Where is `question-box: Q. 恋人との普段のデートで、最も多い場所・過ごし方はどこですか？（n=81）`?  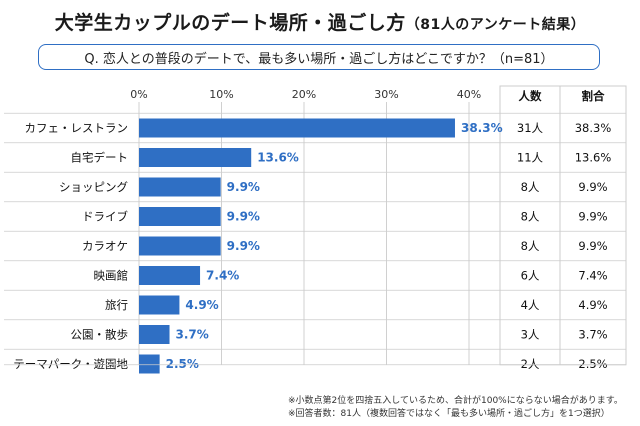
question-box: Q. 恋人との普段のデートで、最も多い場所・過ごし方はどこですか？（n=81） is located at coordinates (319, 57).